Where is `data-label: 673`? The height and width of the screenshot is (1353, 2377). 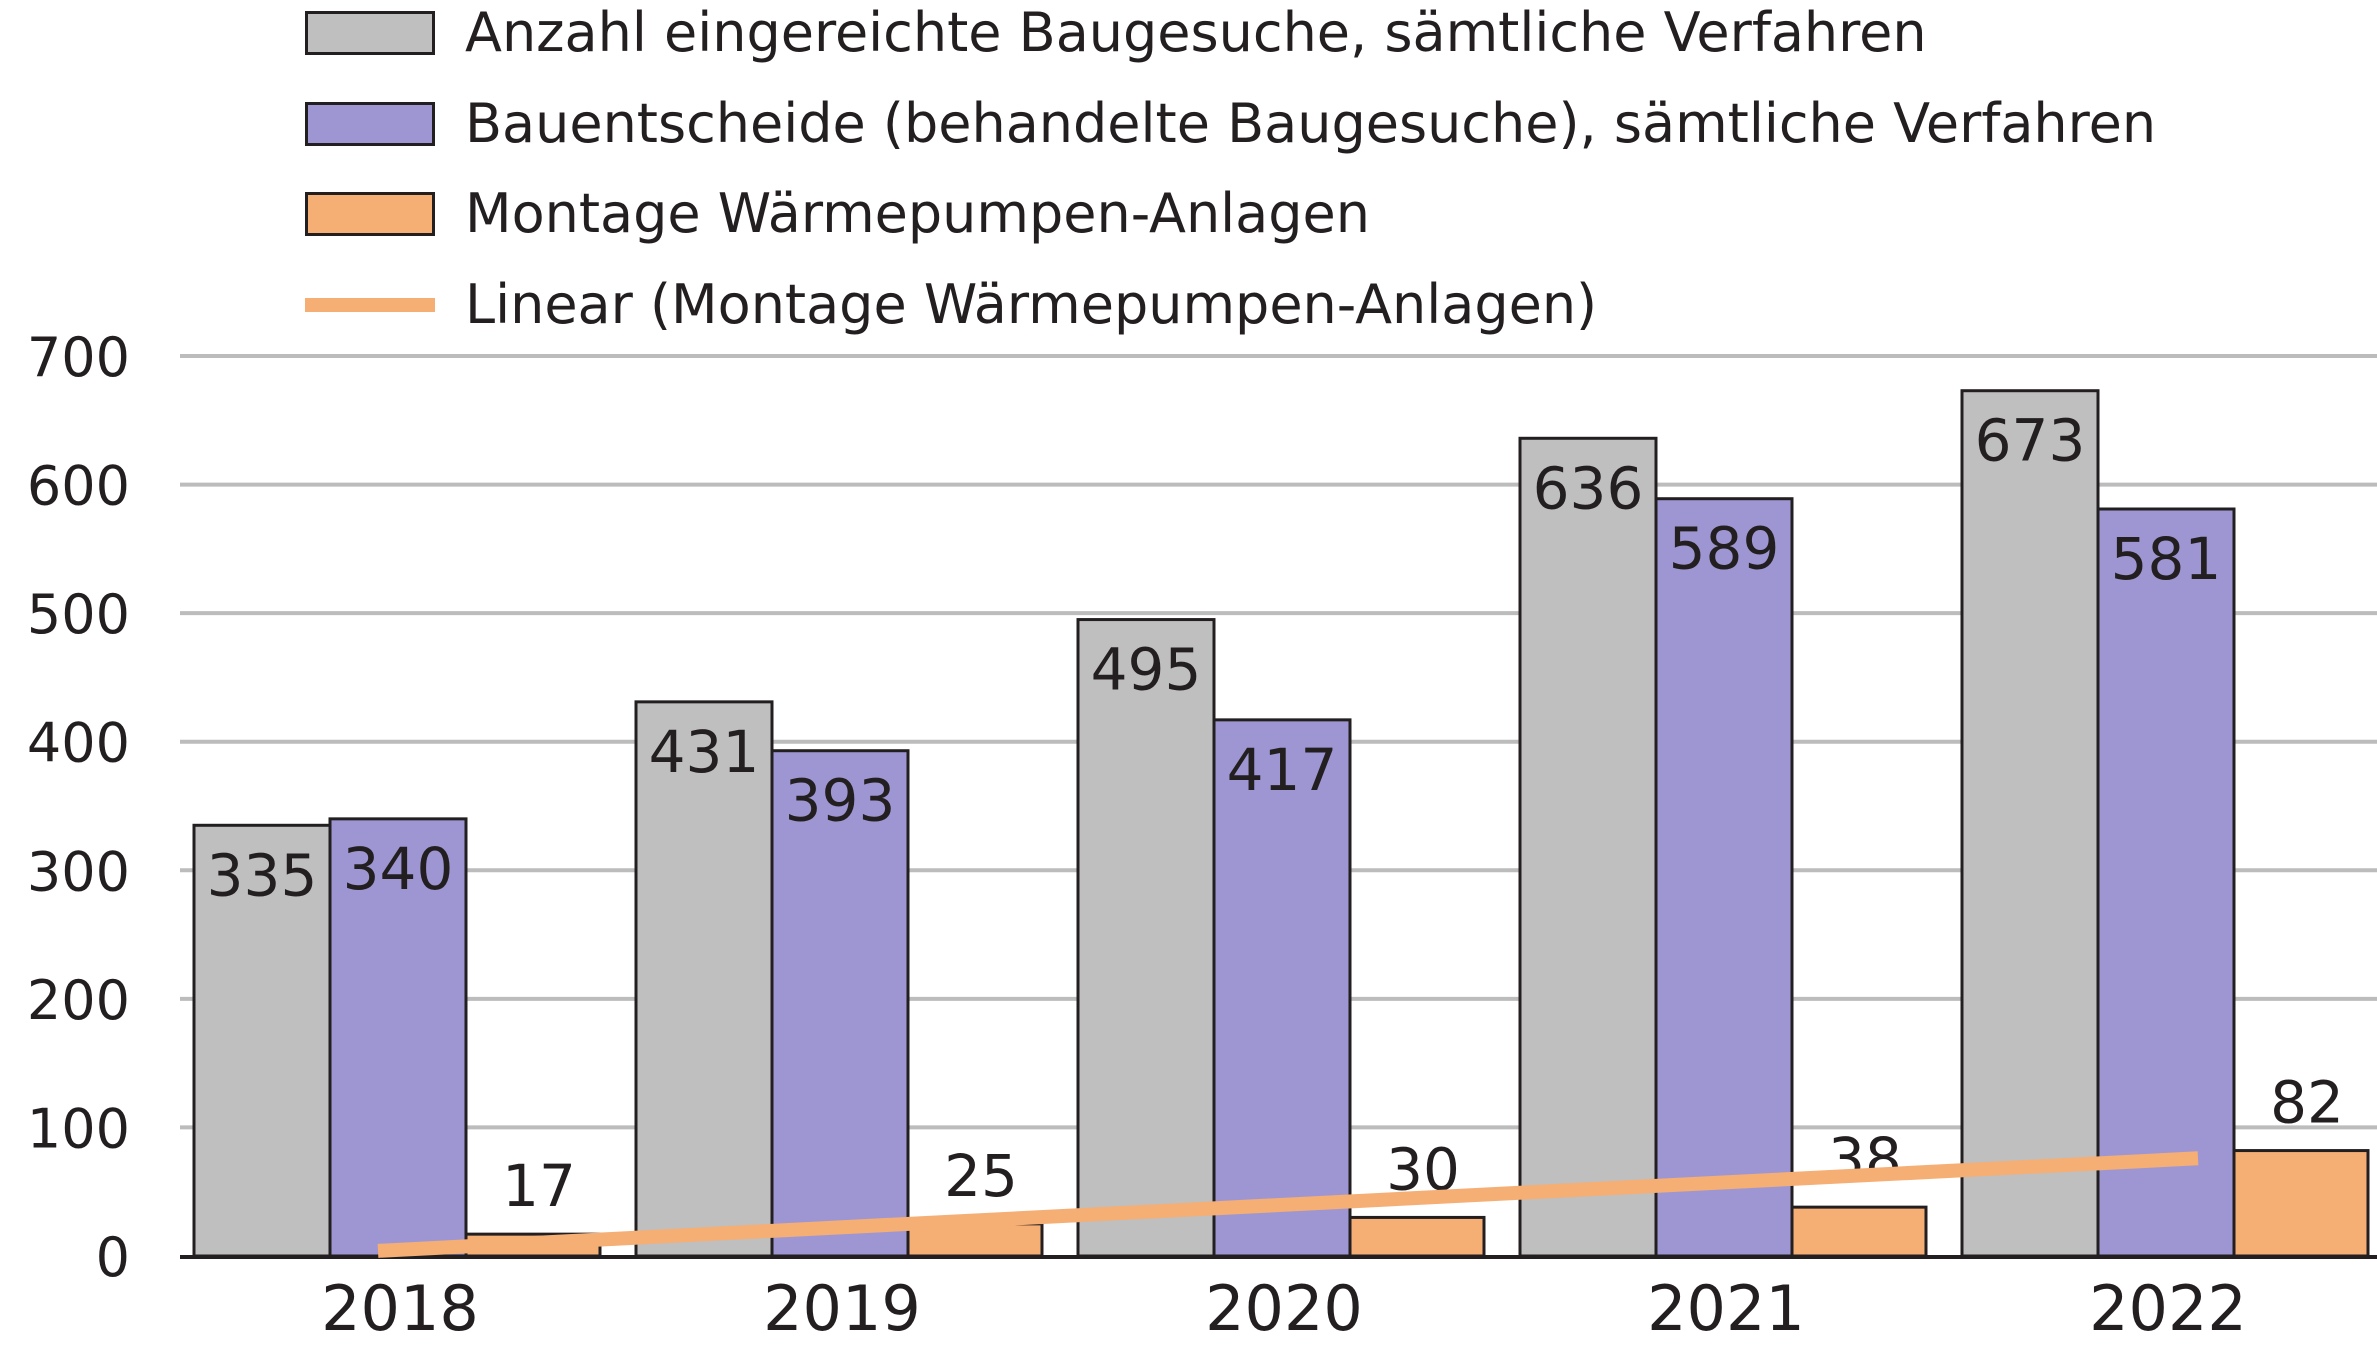 data-label: 673 is located at coordinates (2030, 441).